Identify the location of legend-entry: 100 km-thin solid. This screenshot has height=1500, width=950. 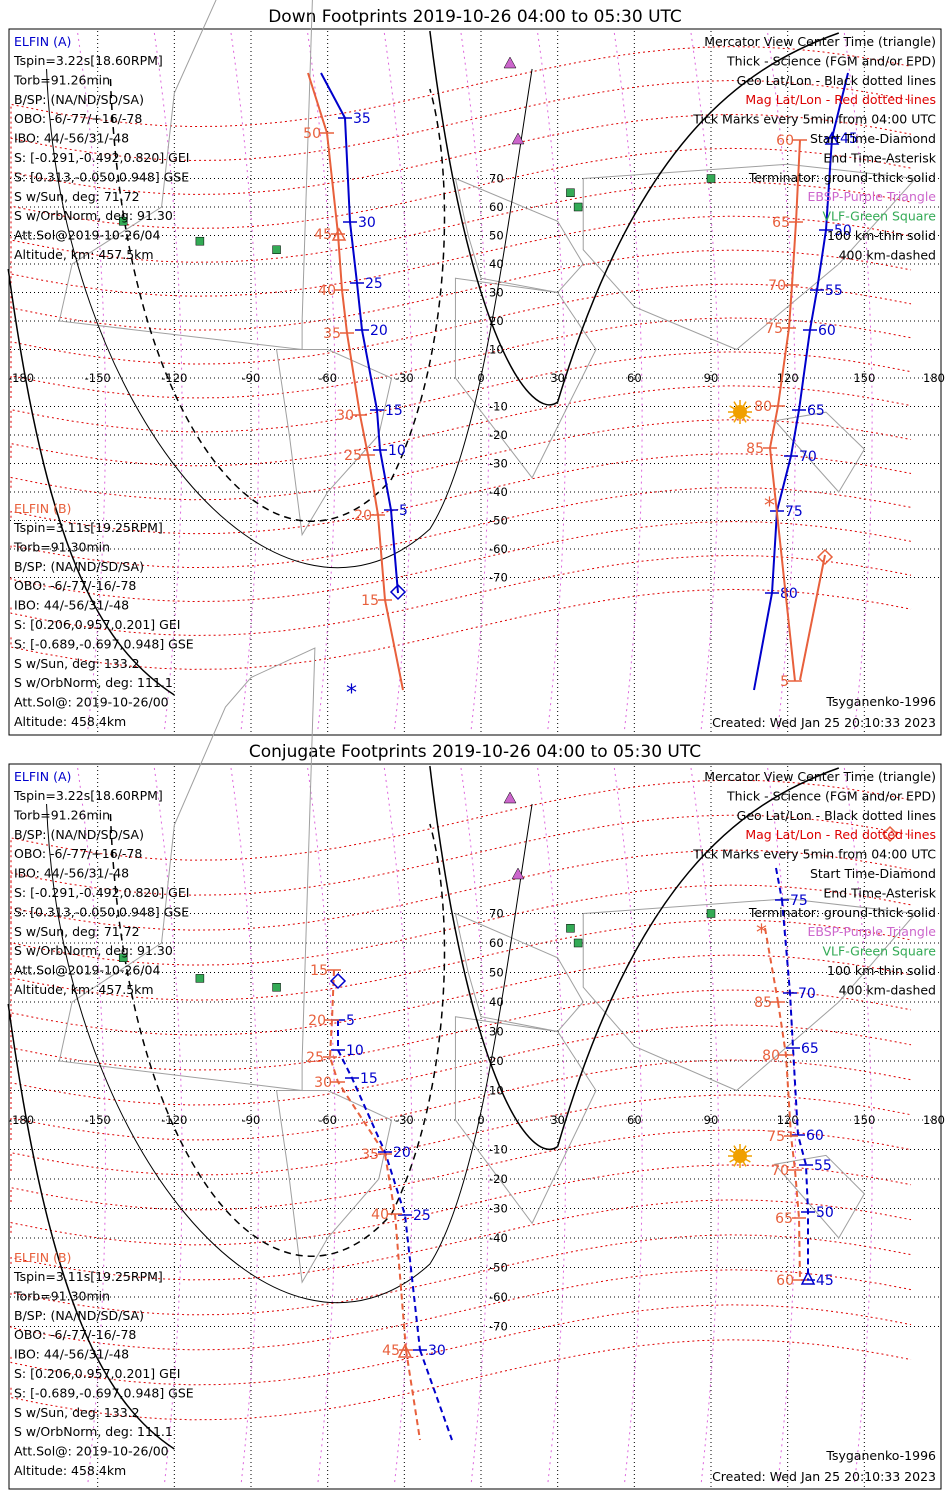
(881, 235).